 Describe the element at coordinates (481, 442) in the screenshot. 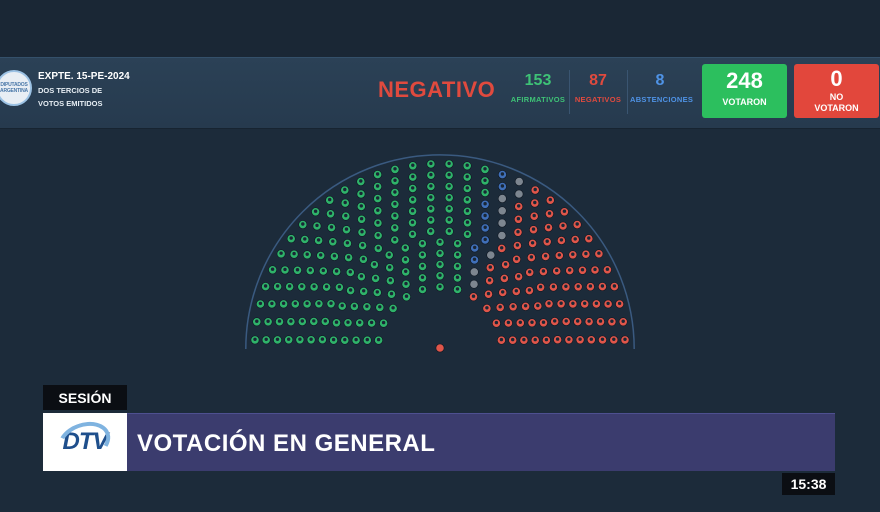

I see `lower-third-banner: VOTACIÓN EN GENERAL` at that location.